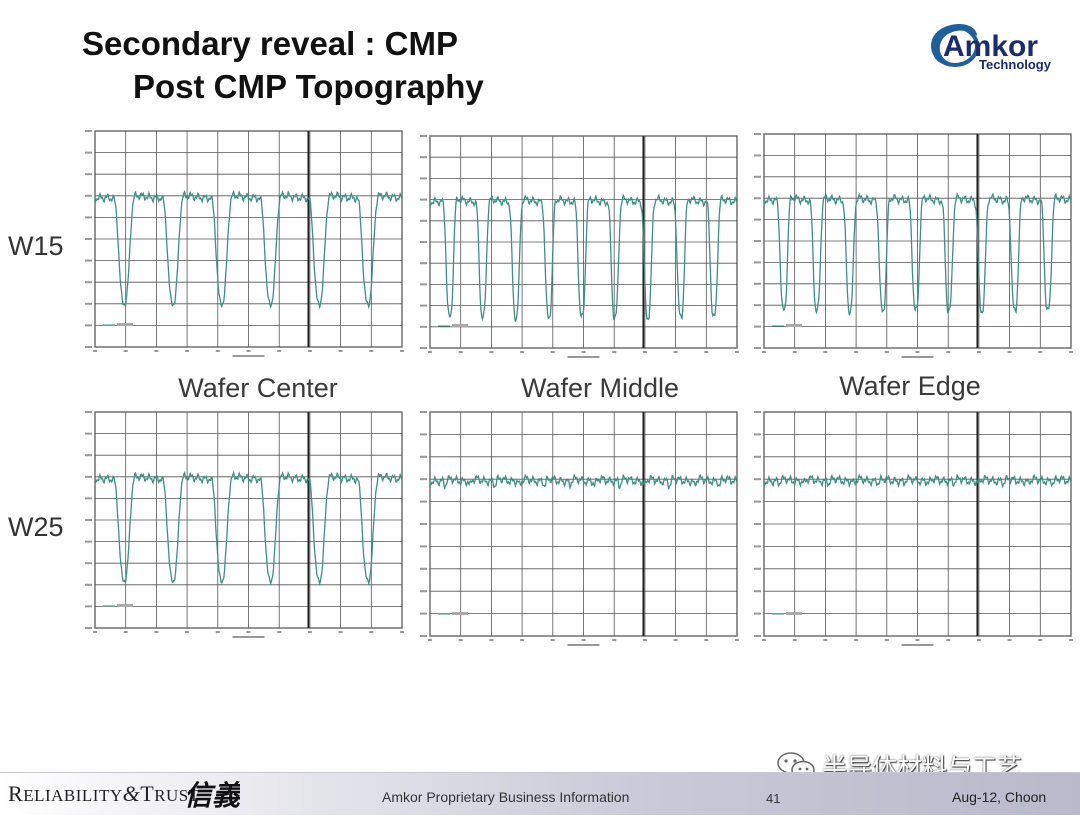 Image resolution: width=1080 pixels, height=818 pixels. What do you see at coordinates (1015, 64) in the screenshot?
I see `logo-sub: Technology` at bounding box center [1015, 64].